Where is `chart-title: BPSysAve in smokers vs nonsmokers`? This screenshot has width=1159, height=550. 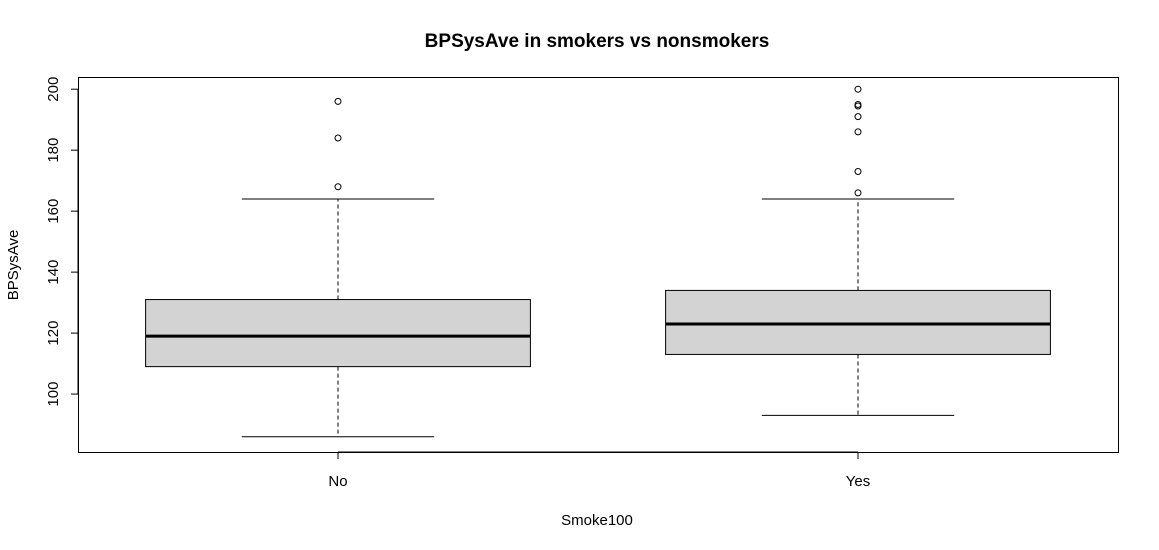
chart-title: BPSysAve in smokers vs nonsmokers is located at coordinates (597, 41).